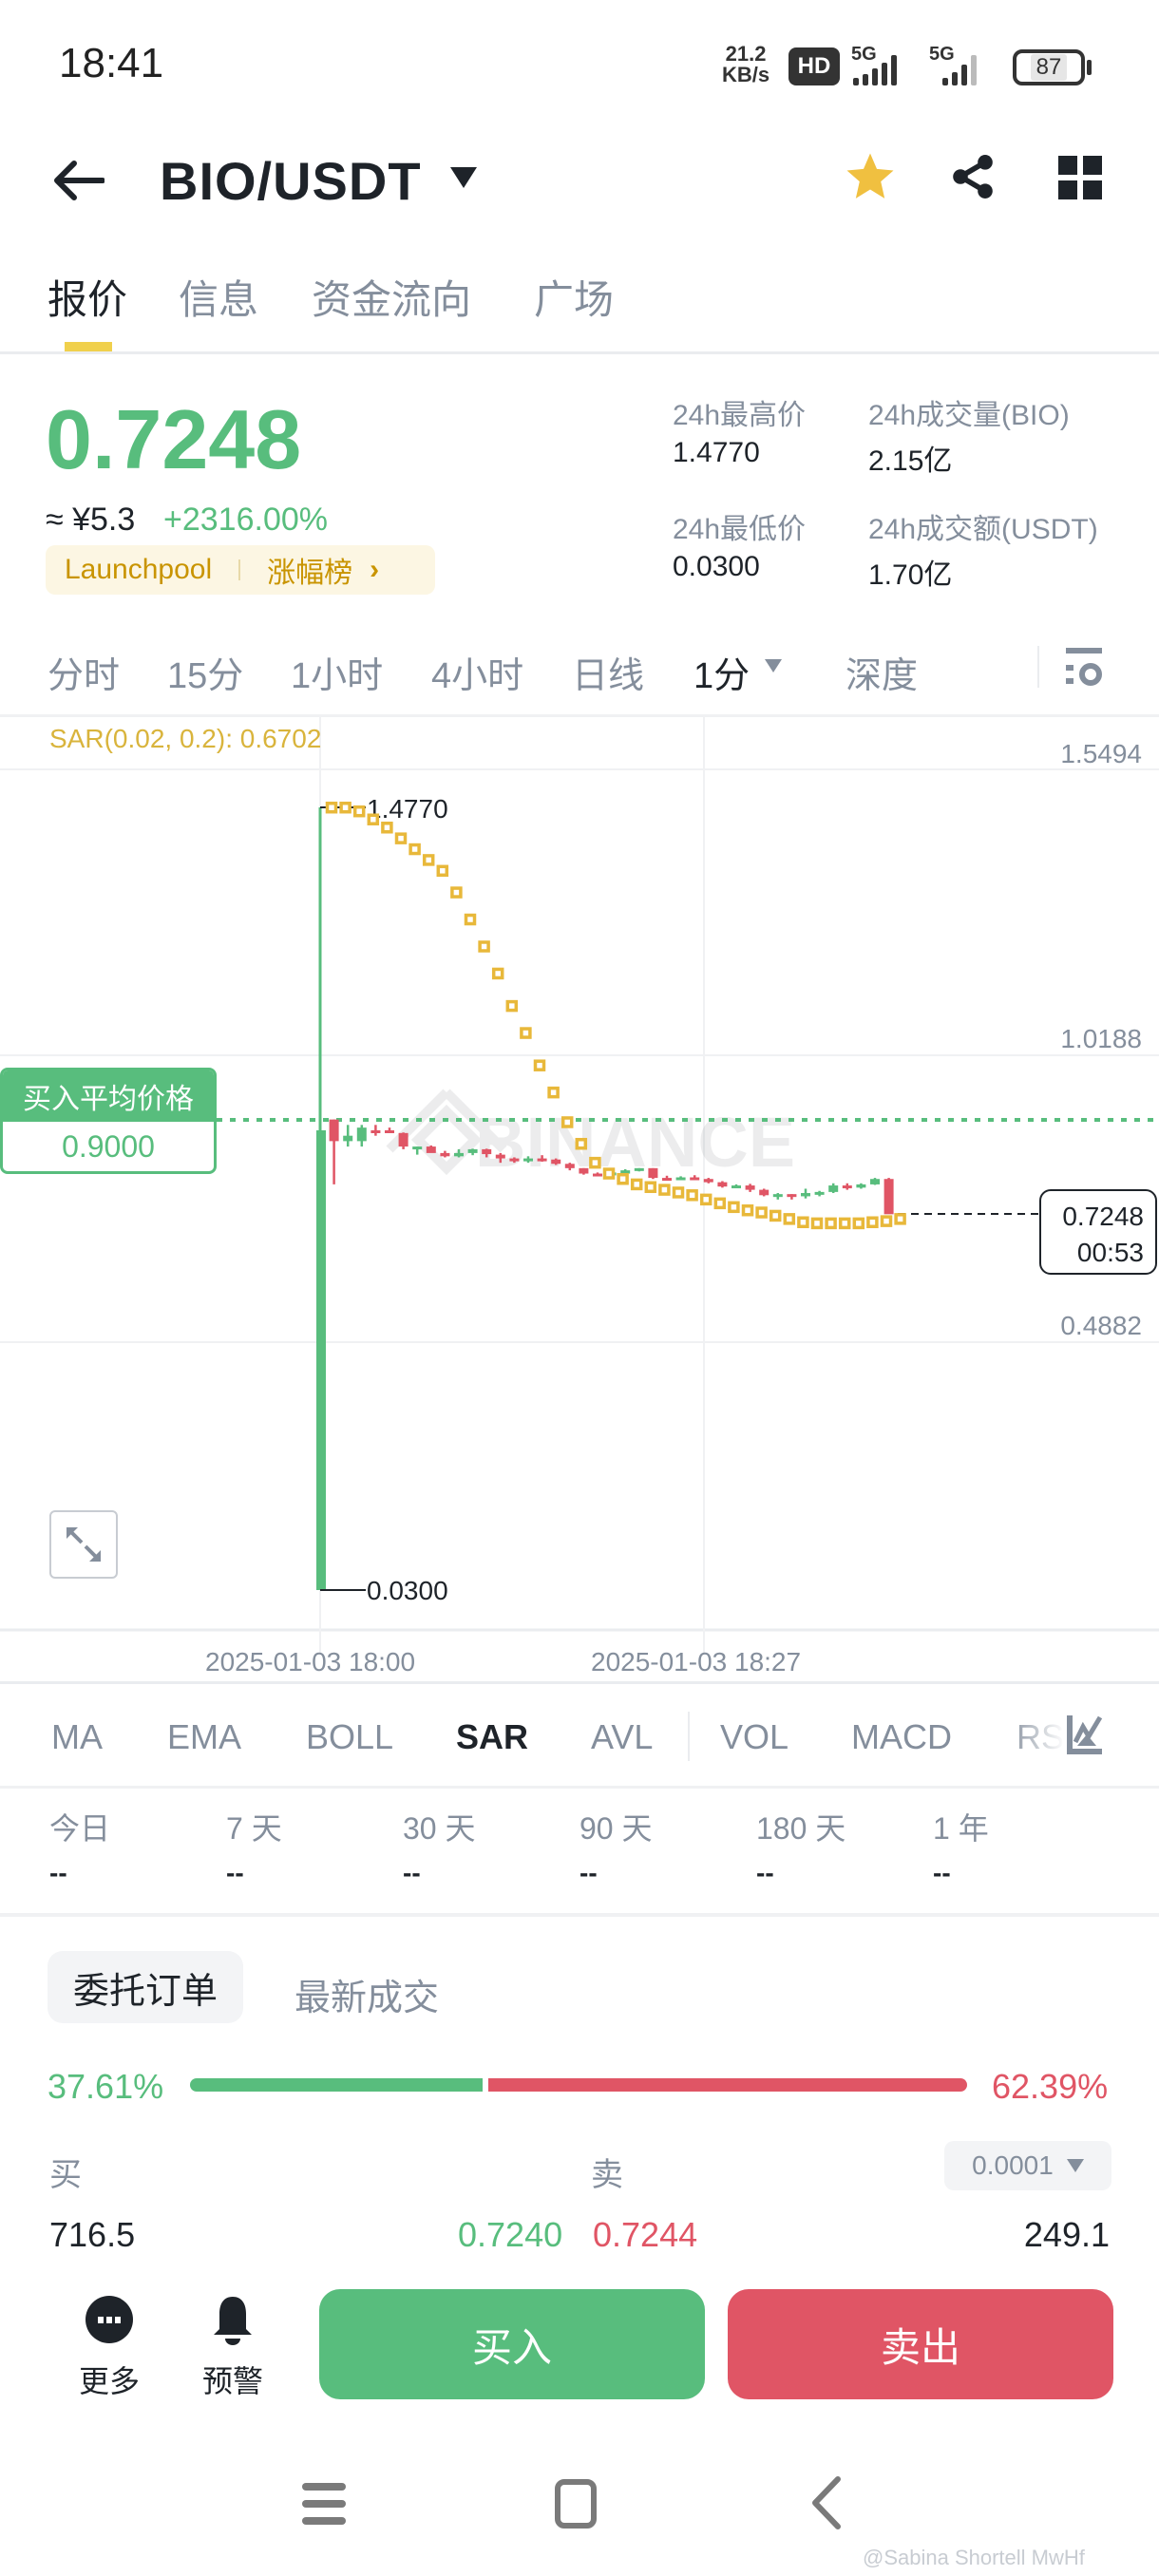 This screenshot has height=2576, width=1159. I want to click on more-button, so click(109, 2322).